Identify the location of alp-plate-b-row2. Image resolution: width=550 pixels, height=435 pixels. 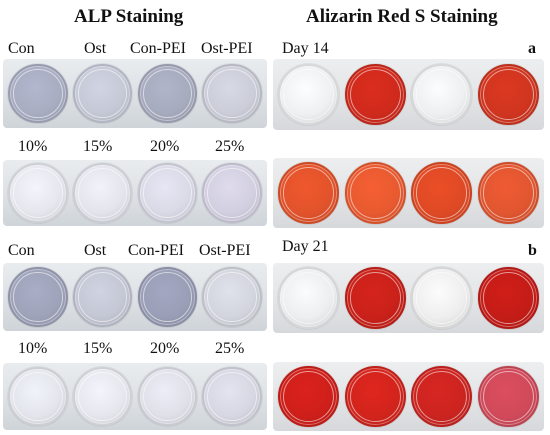
(135, 396).